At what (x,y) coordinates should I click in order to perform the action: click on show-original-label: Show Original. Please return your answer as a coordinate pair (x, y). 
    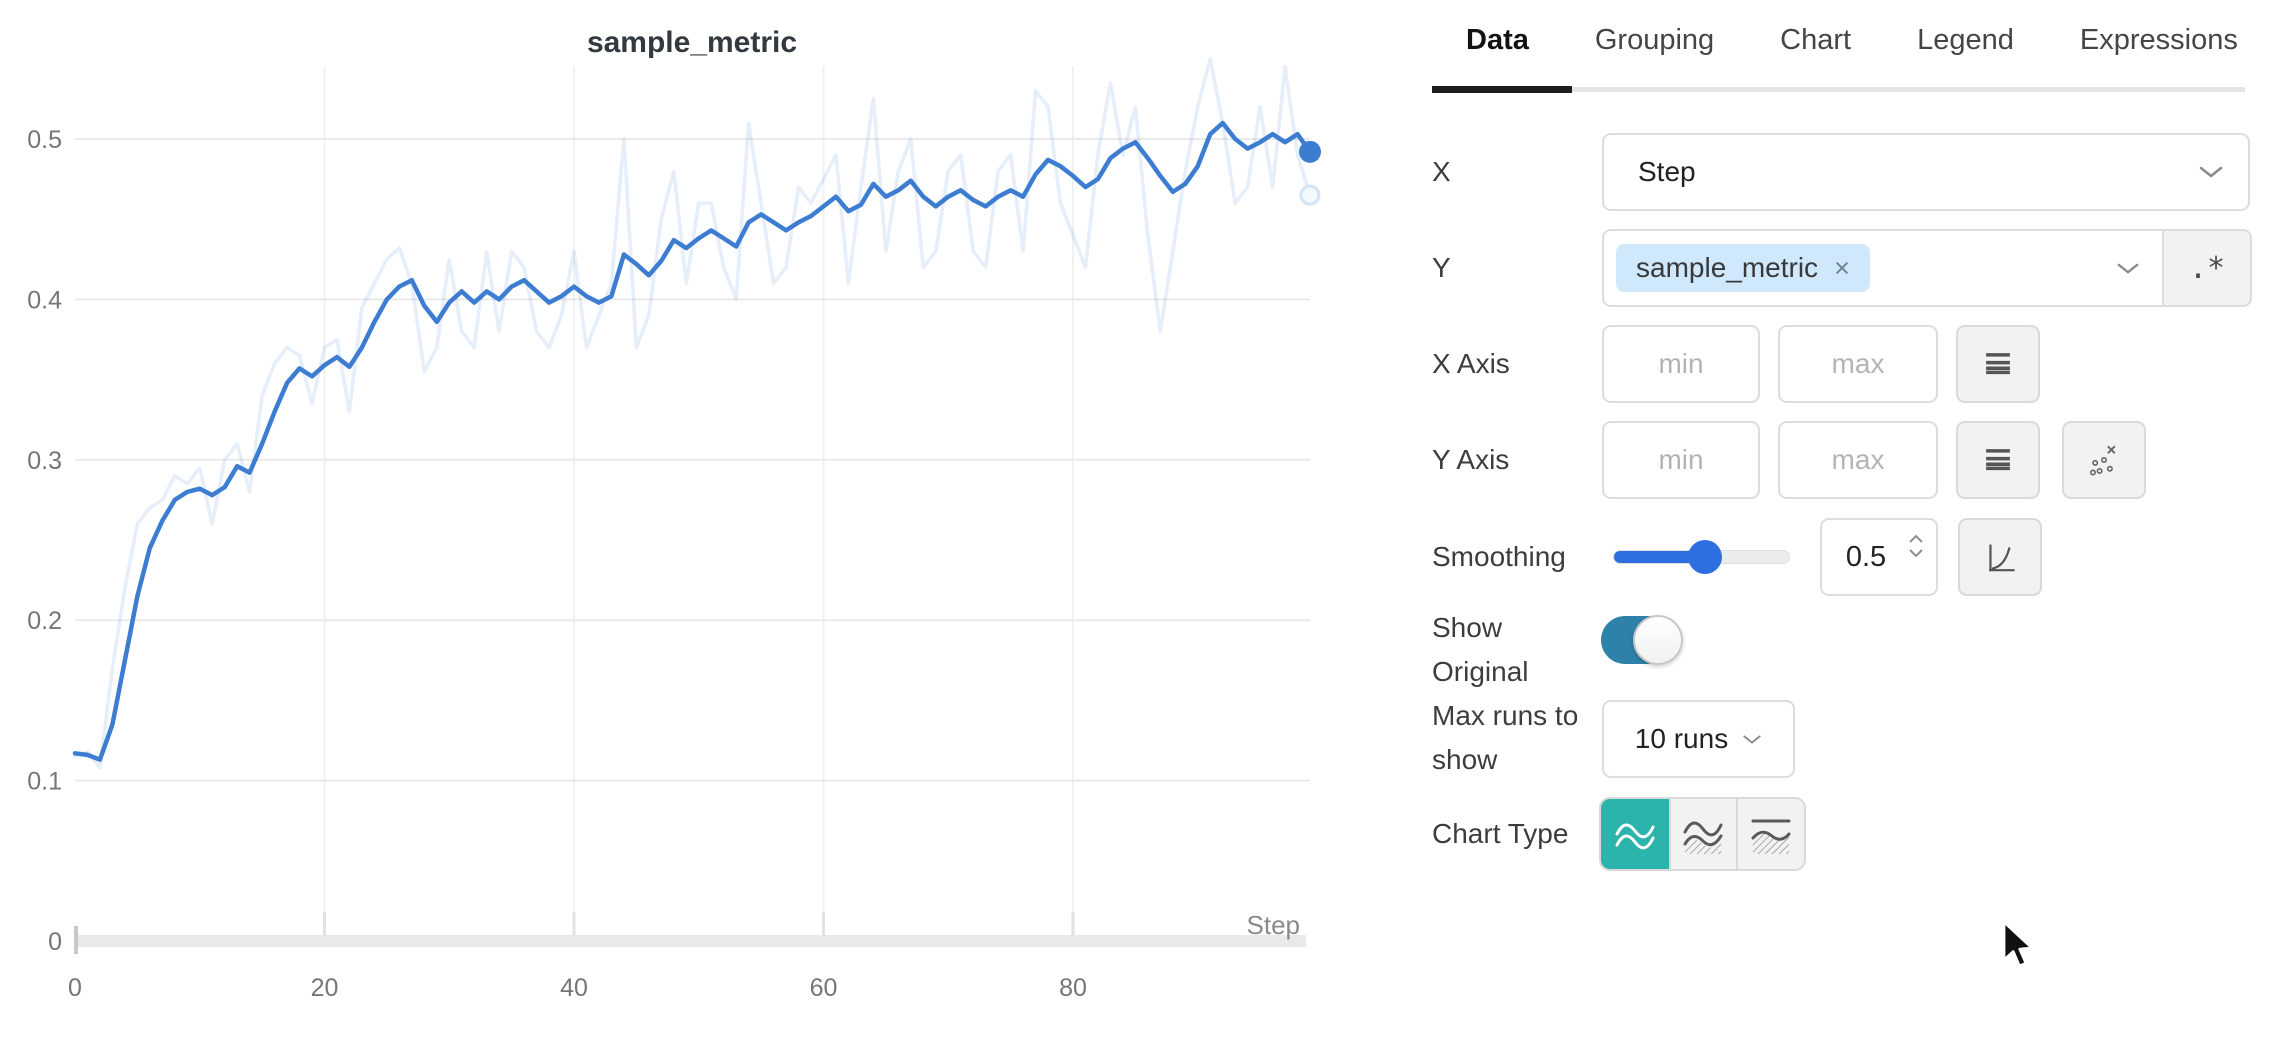
    Looking at the image, I should click on (1480, 649).